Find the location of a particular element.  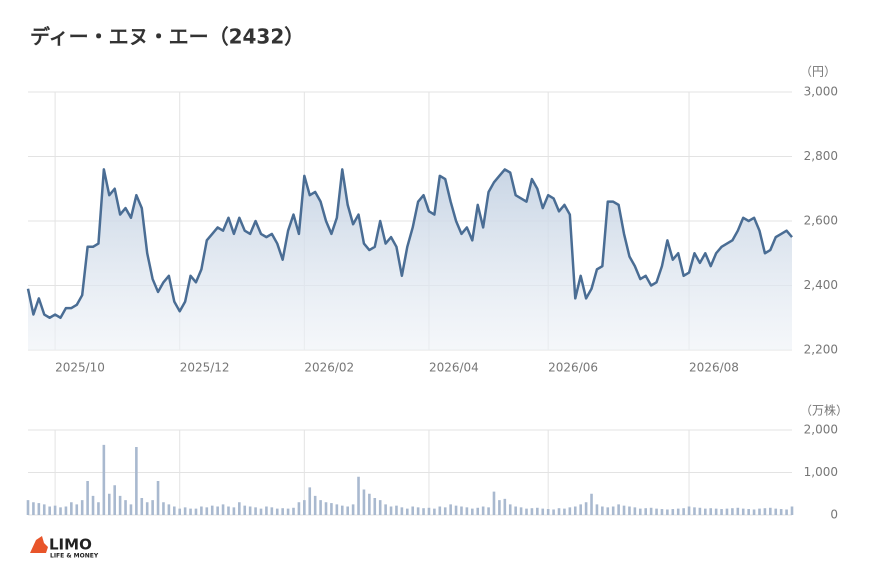

y-tick-label: 2,000 is located at coordinates (821, 430).